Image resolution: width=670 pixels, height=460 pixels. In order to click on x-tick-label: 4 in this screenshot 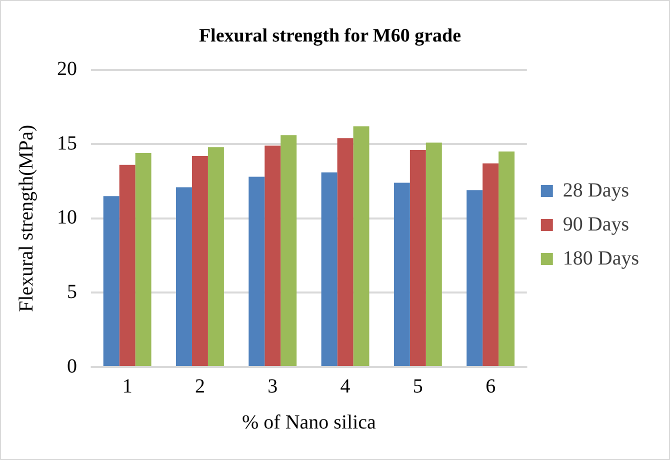, I will do `click(345, 386)`.